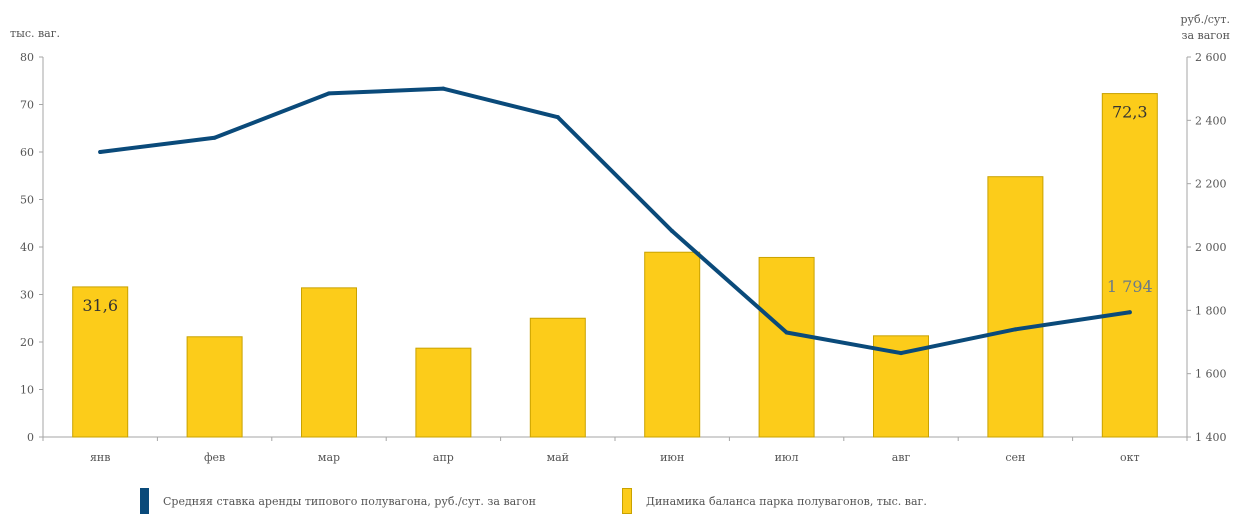  What do you see at coordinates (1130, 457) in the screenshot?
I see `x-tick-label: окт` at bounding box center [1130, 457].